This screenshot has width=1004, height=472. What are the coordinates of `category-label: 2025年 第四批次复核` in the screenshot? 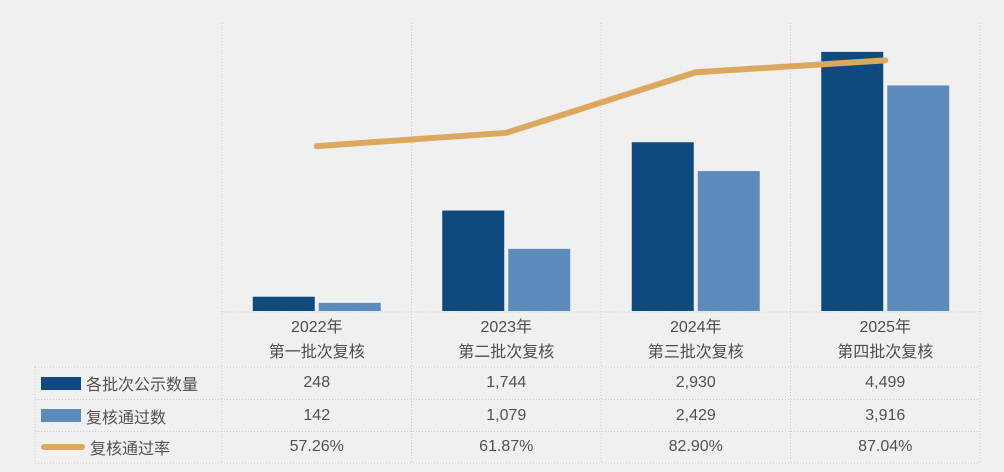 It's located at (885, 340).